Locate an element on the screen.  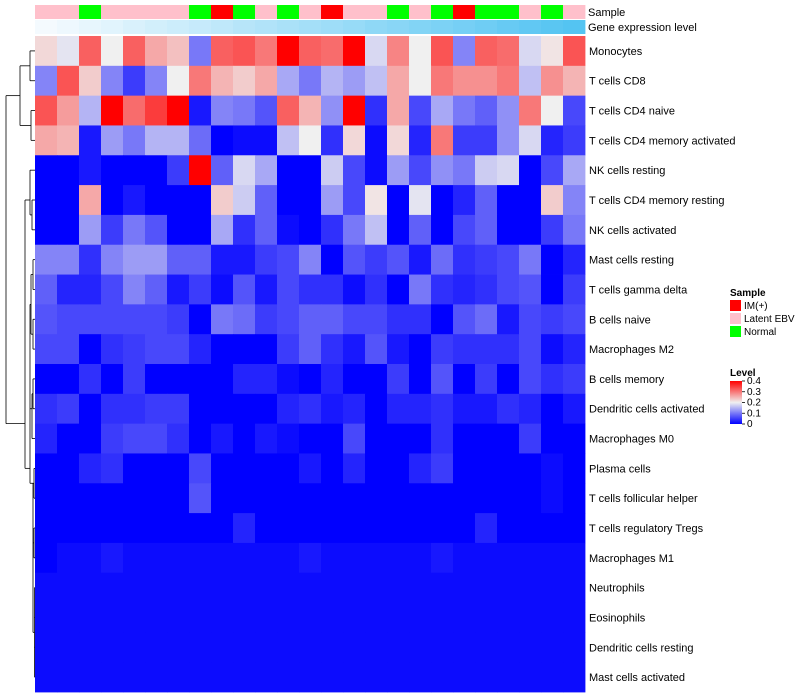
row-label: T cells follicular helper is located at coordinates (643, 499).